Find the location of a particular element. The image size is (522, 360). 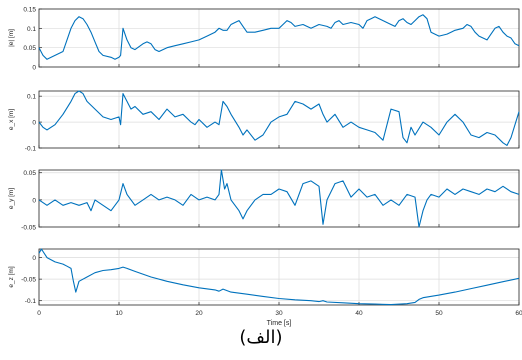

y-axis-label: e_y [m] is located at coordinates (11, 199).